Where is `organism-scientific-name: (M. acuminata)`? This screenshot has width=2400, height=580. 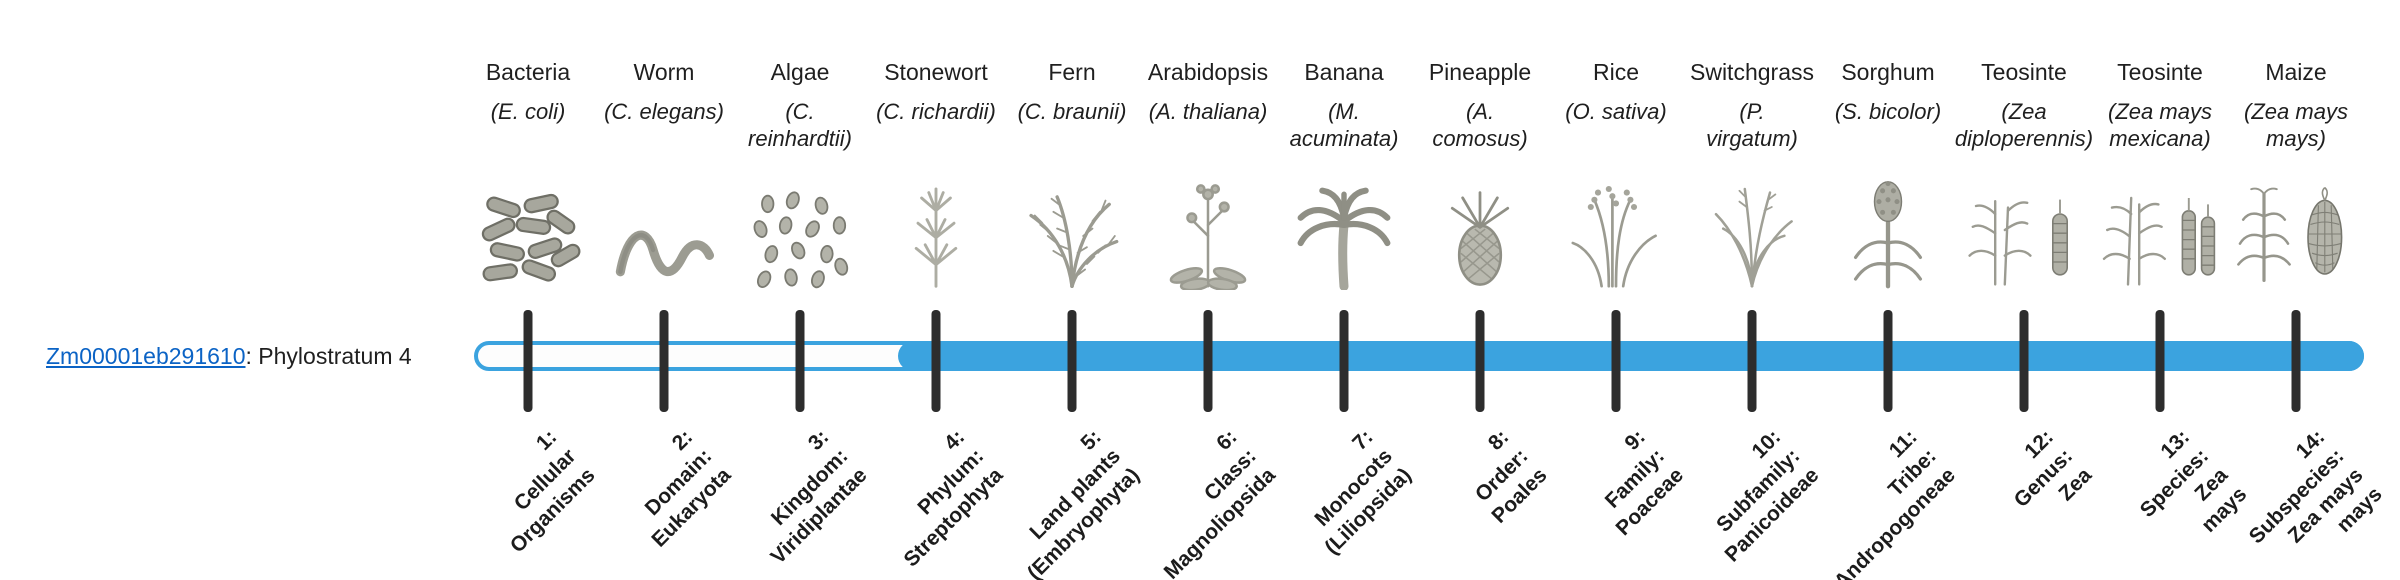
organism-scientific-name: (M. acuminata) is located at coordinates (1344, 125).